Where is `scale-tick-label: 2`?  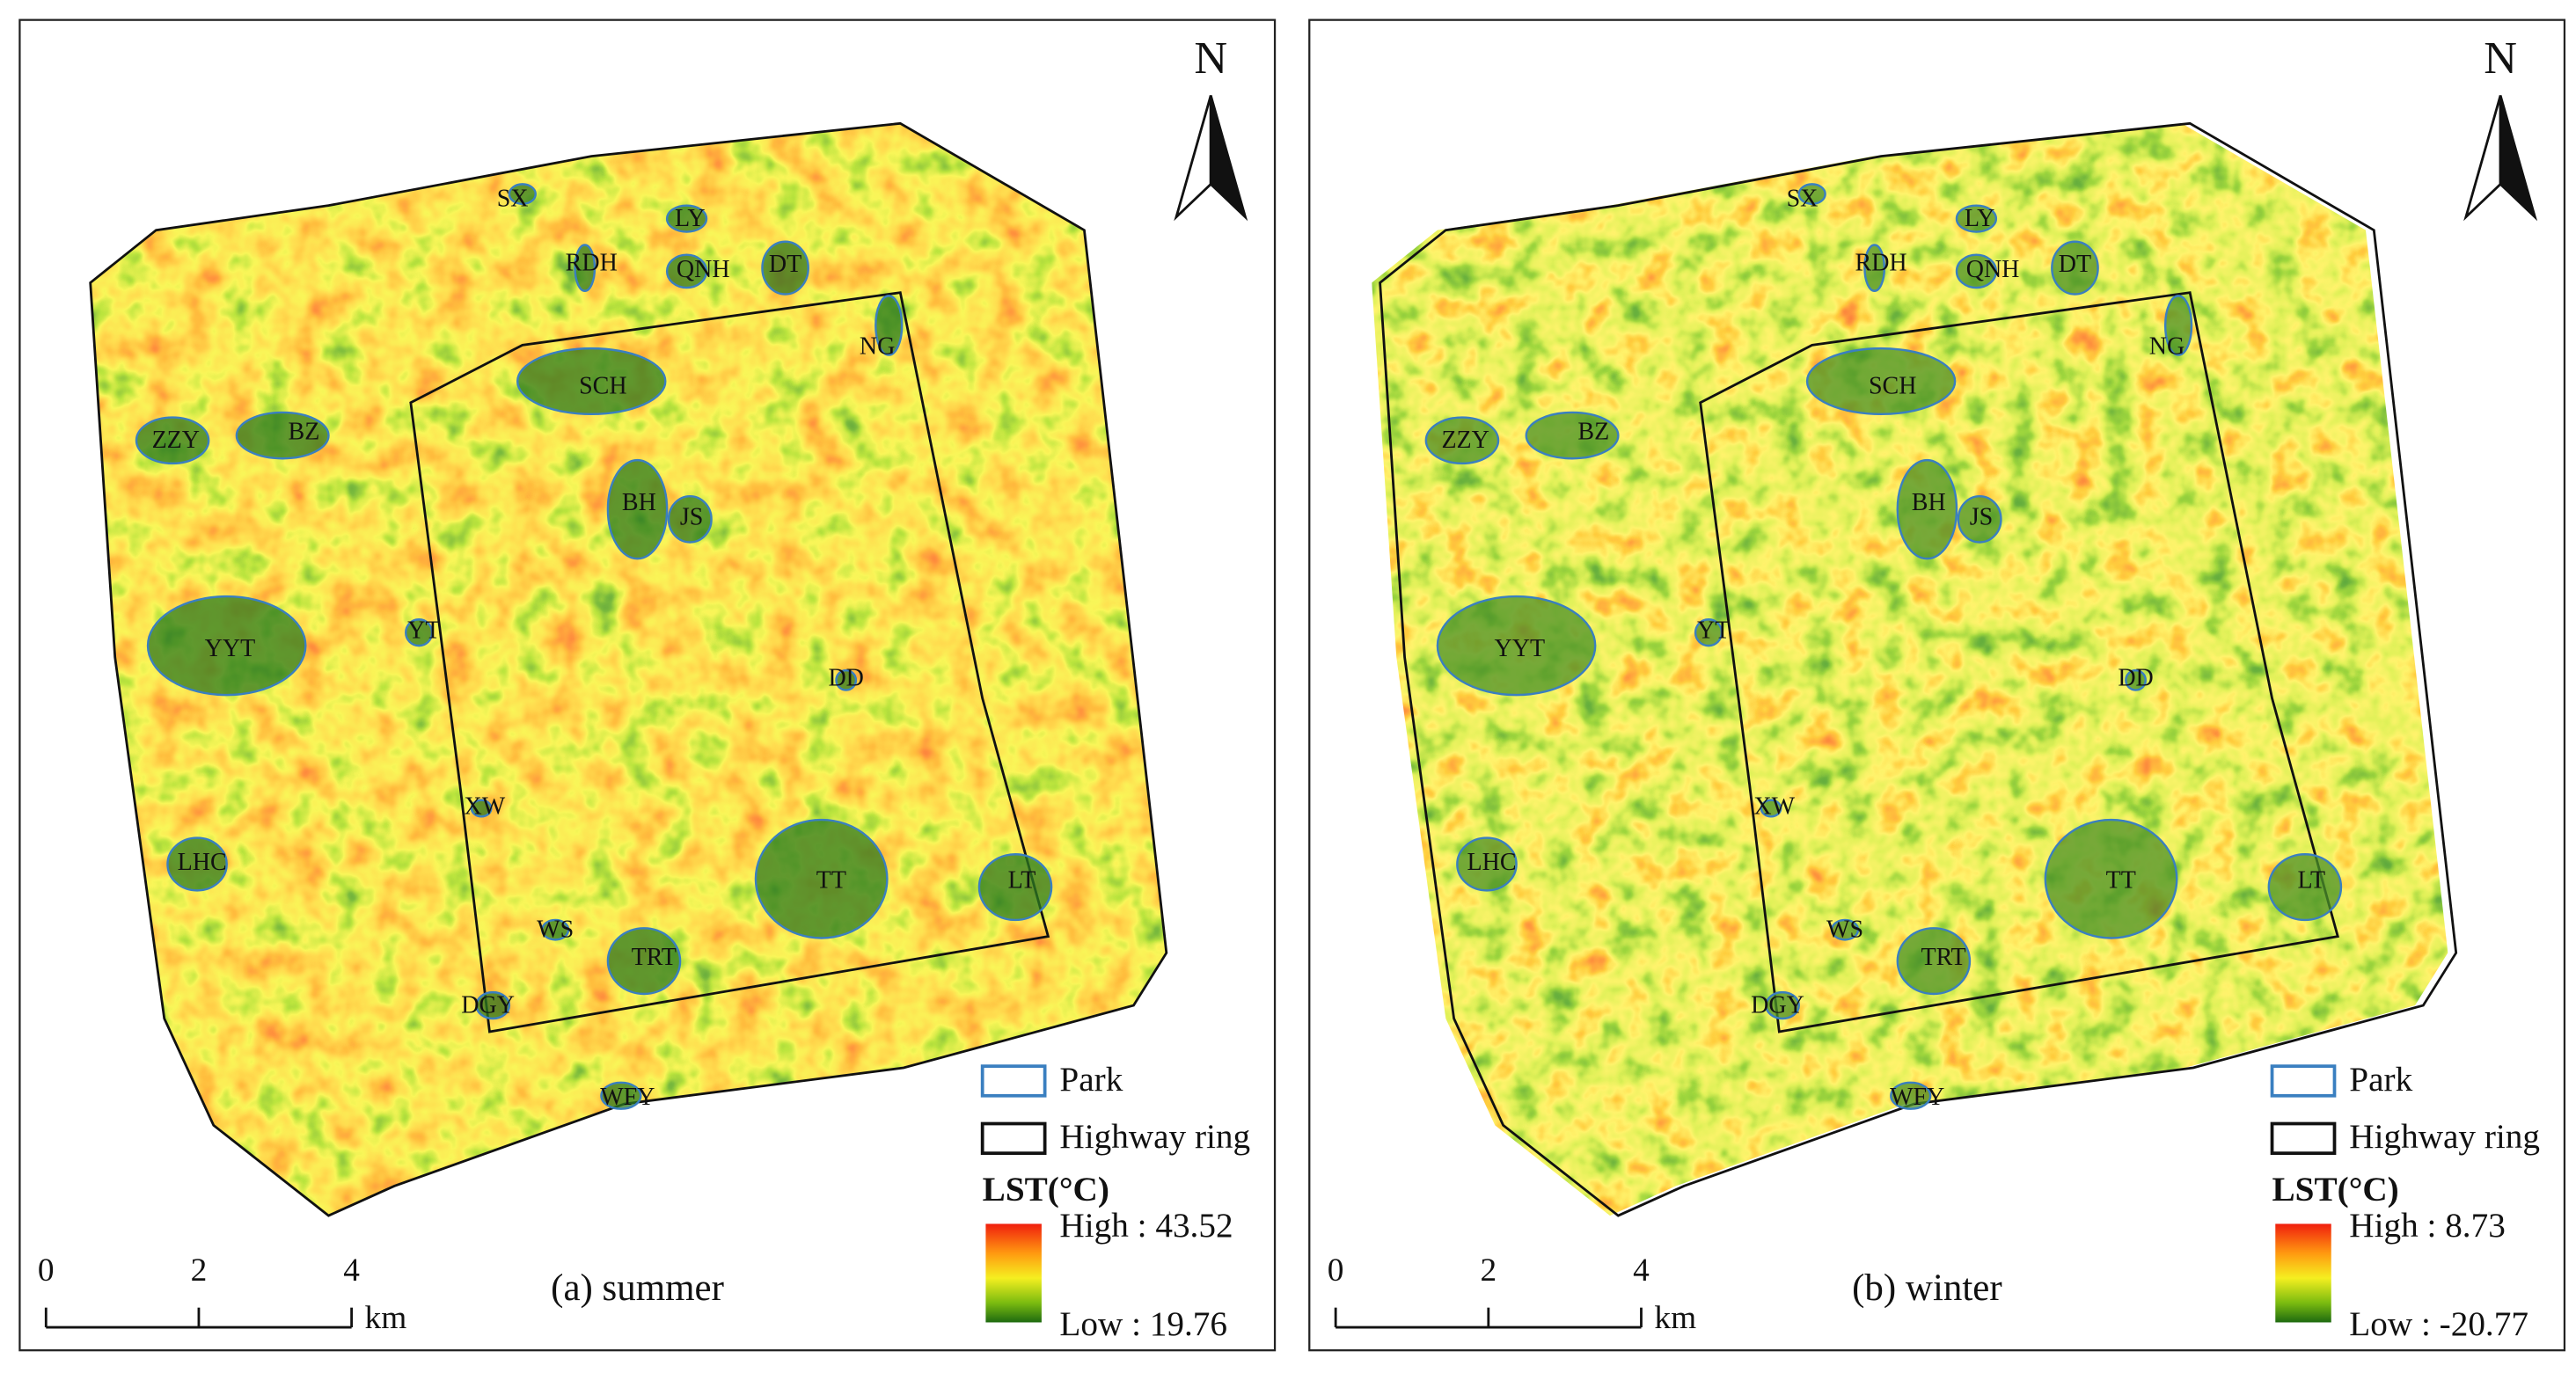
scale-tick-label: 2 is located at coordinates (199, 1270).